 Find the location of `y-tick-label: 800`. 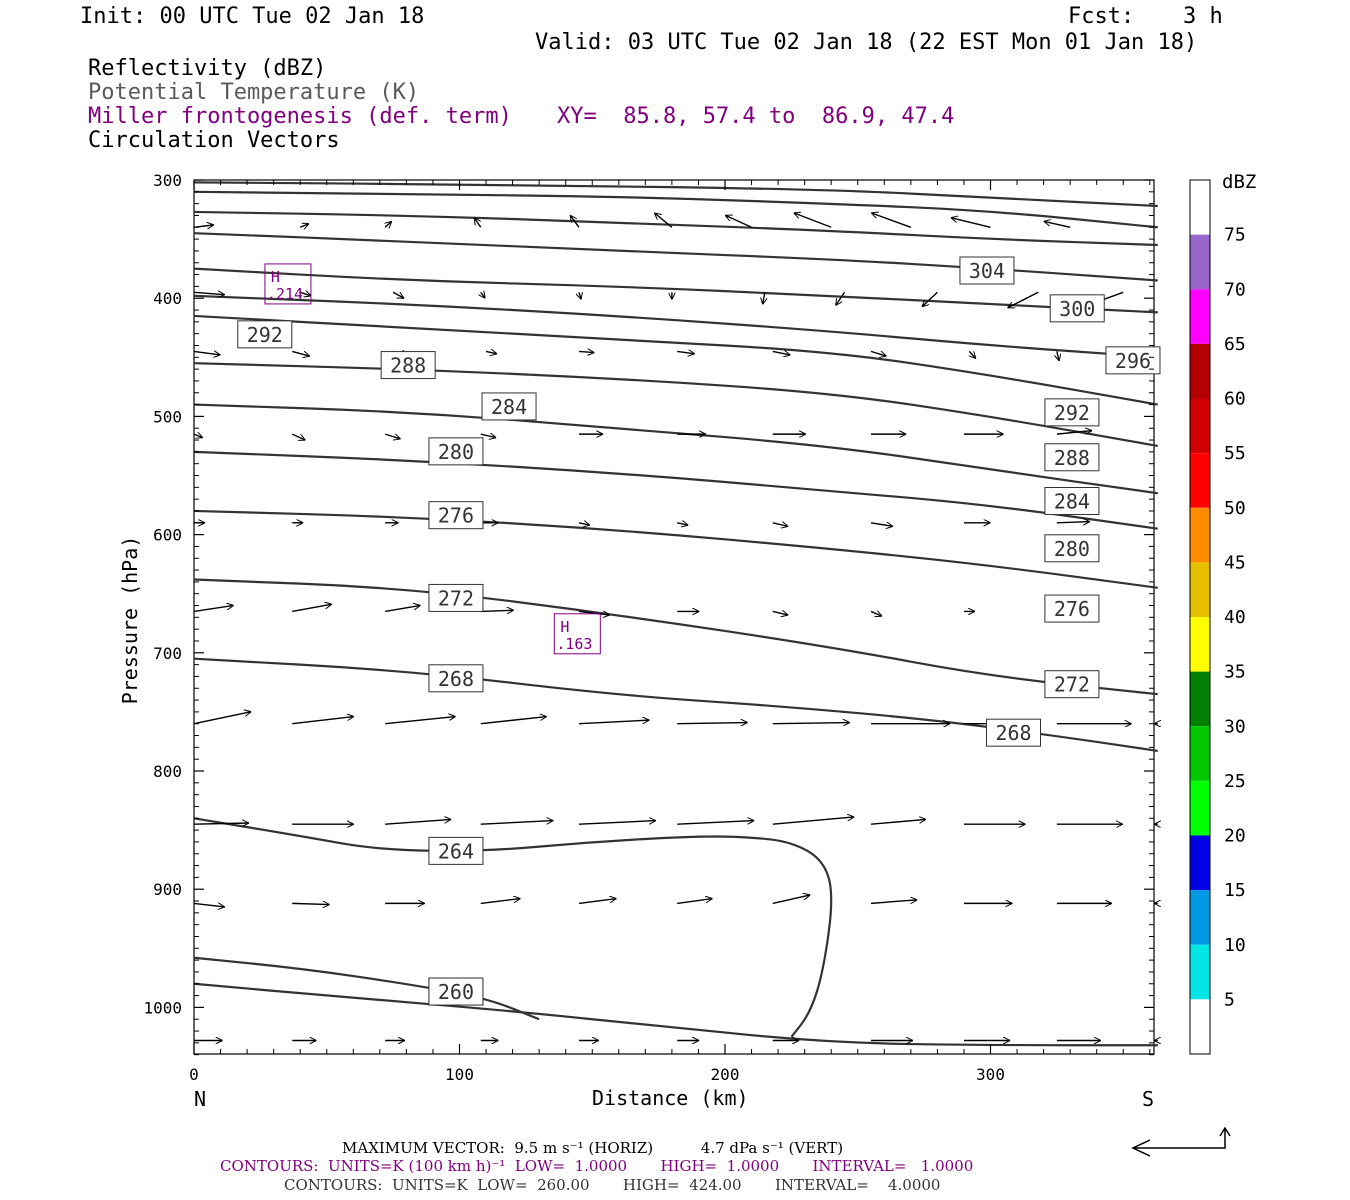

y-tick-label: 800 is located at coordinates (167, 771).